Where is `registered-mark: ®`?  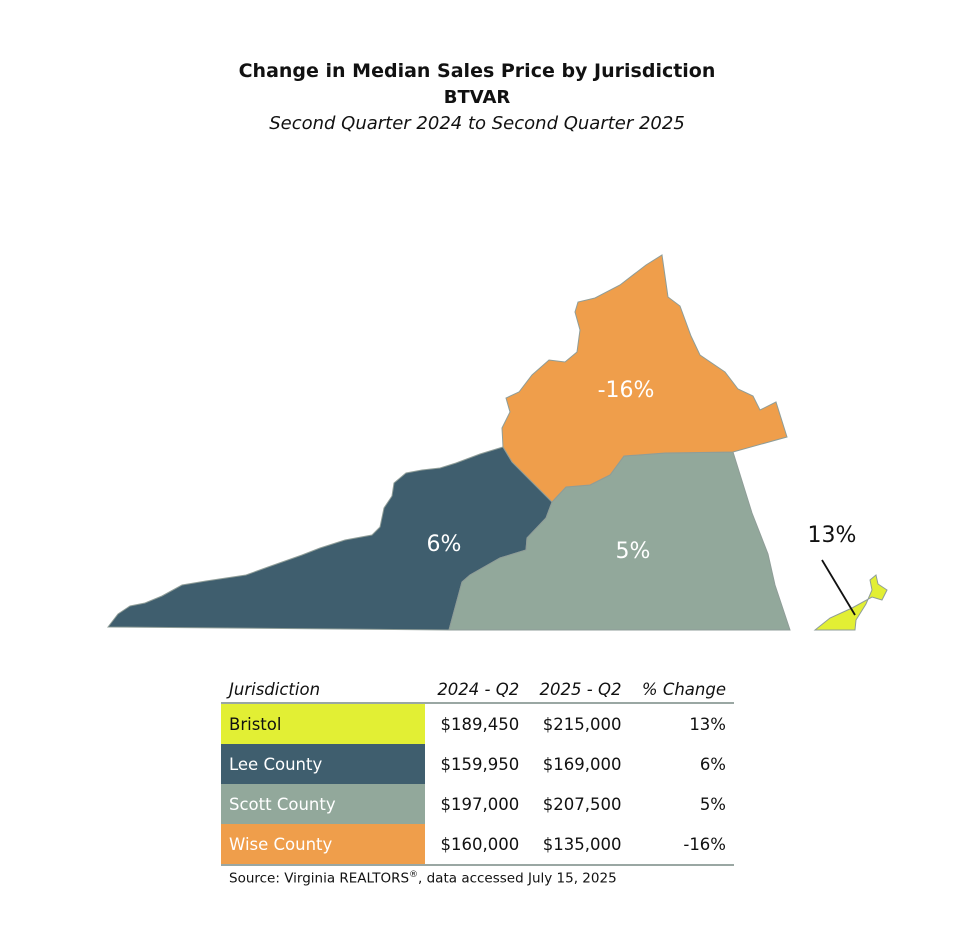 registered-mark: ® is located at coordinates (414, 875).